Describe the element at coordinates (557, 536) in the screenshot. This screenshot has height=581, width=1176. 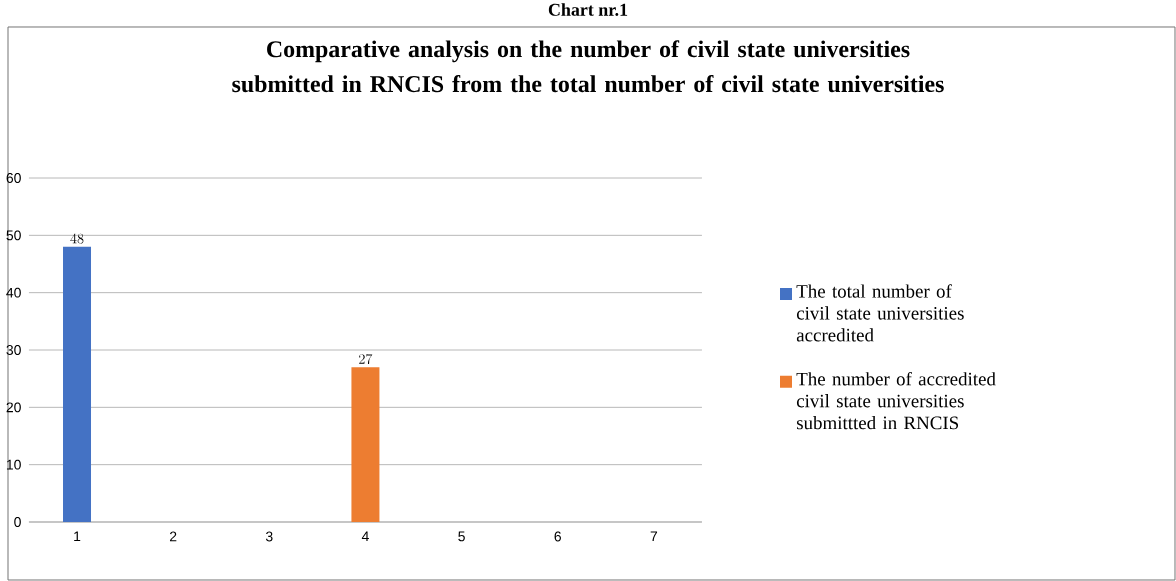
I see `x-tick-label: 6` at that location.